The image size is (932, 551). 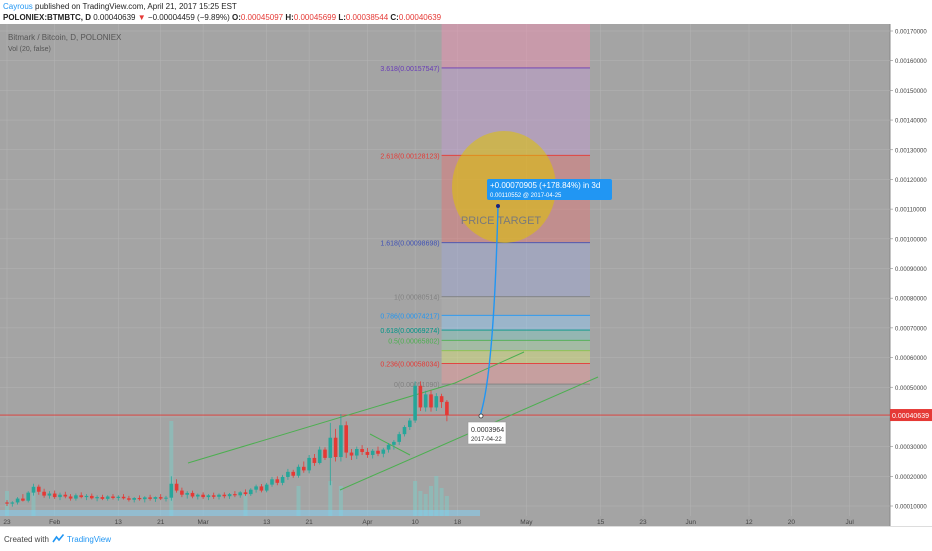 What do you see at coordinates (792, 522) in the screenshot?
I see `time-axis-label: 20` at bounding box center [792, 522].